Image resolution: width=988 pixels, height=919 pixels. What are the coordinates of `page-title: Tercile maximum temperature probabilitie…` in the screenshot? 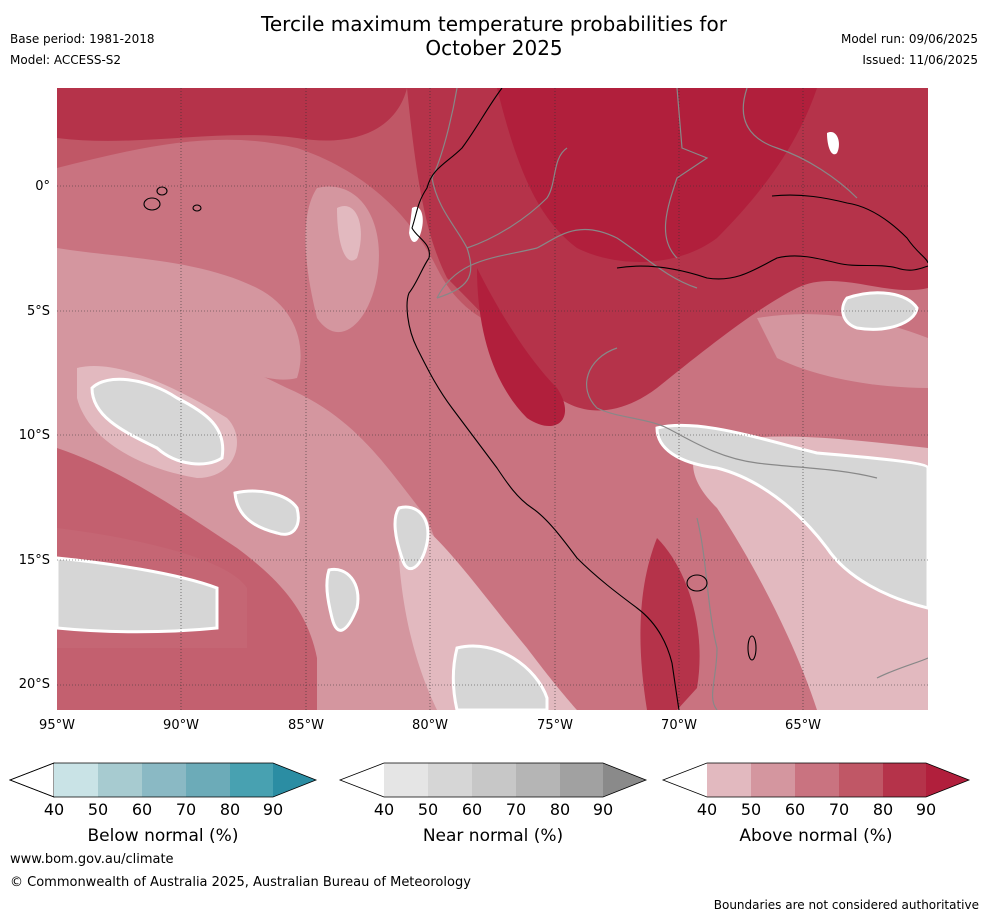 It's located at (494, 36).